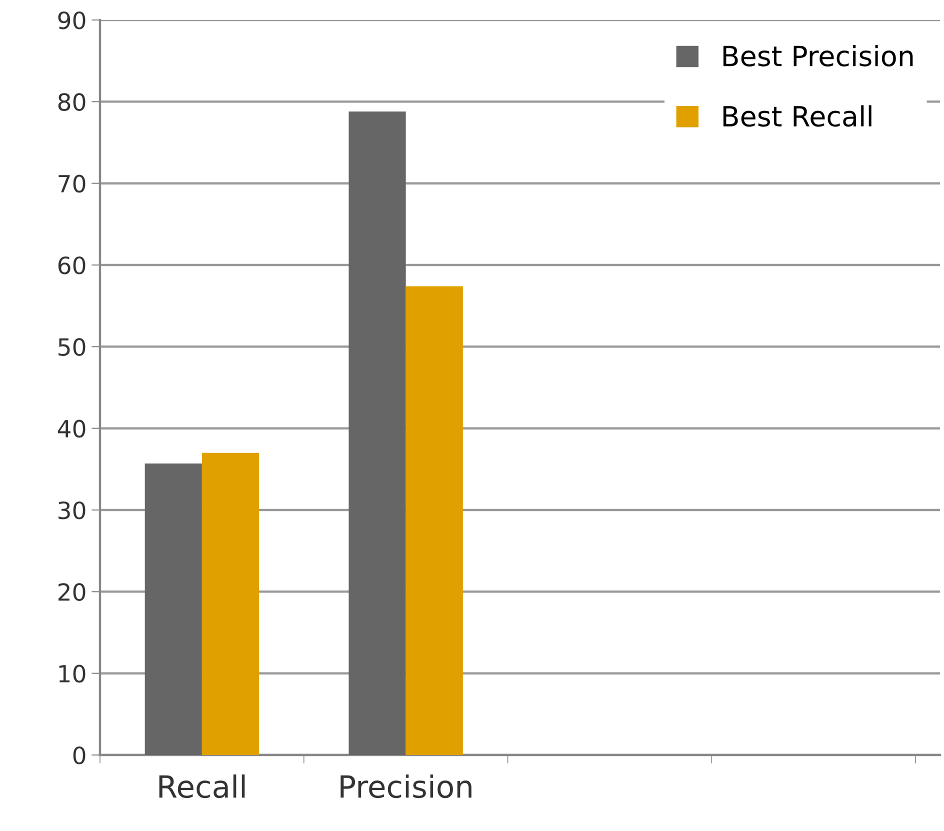  Describe the element at coordinates (72, 592) in the screenshot. I see `y-tick-label: 20` at that location.